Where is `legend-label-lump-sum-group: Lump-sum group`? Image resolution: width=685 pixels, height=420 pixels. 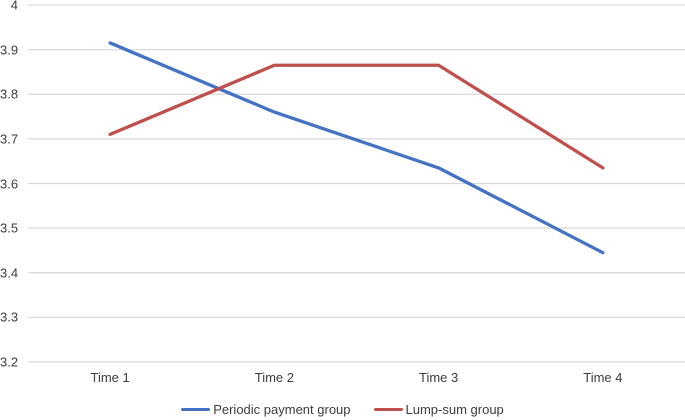 legend-label-lump-sum-group: Lump-sum group is located at coordinates (454, 409).